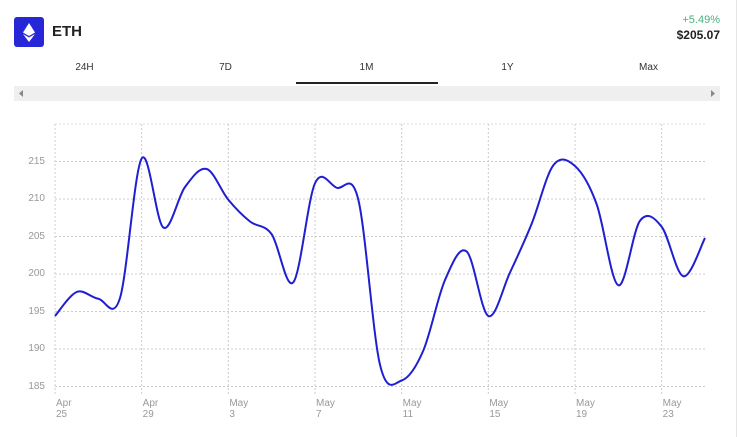  Describe the element at coordinates (36, 348) in the screenshot. I see `y-tick-label: 190` at that location.